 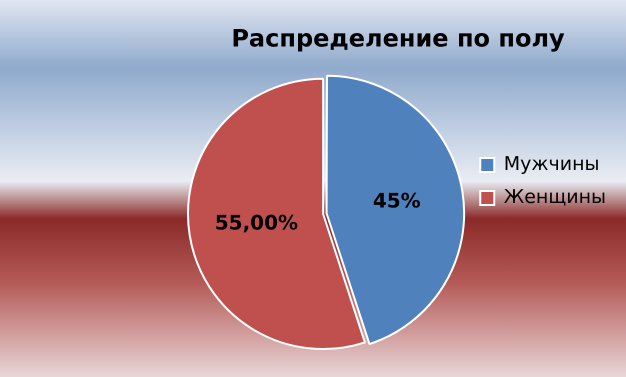 What do you see at coordinates (396, 200) in the screenshot?
I see `data-label: 45%` at bounding box center [396, 200].